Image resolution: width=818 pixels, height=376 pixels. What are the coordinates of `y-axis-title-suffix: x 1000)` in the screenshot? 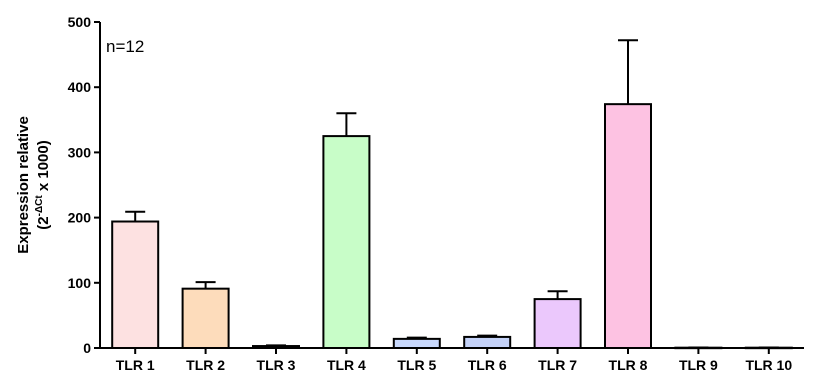 It's located at (43, 167).